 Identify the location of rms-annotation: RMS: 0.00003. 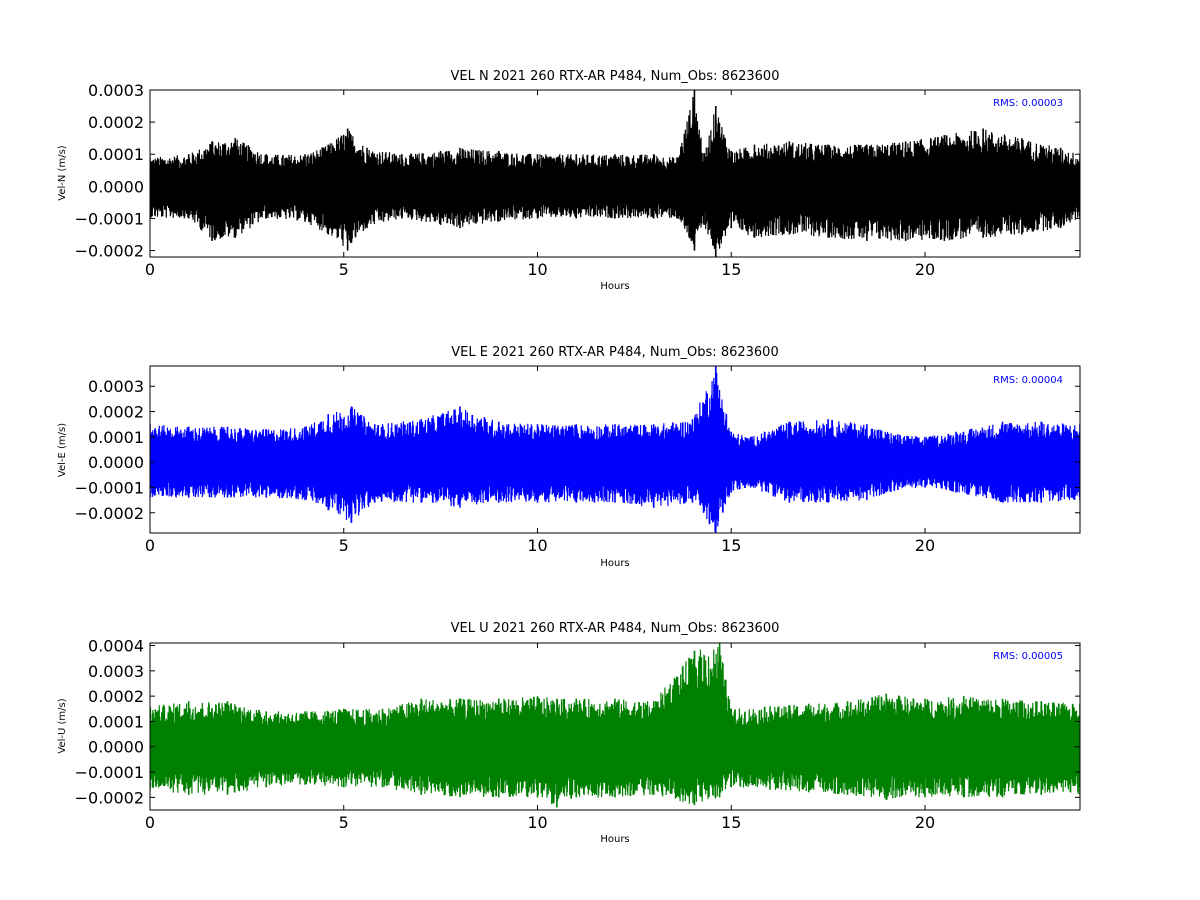
(1028, 103).